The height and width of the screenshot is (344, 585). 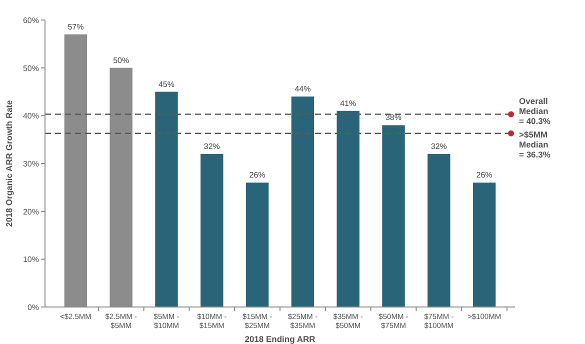 I want to click on x-axis-title: 2018 Ending ARR, so click(x=280, y=339).